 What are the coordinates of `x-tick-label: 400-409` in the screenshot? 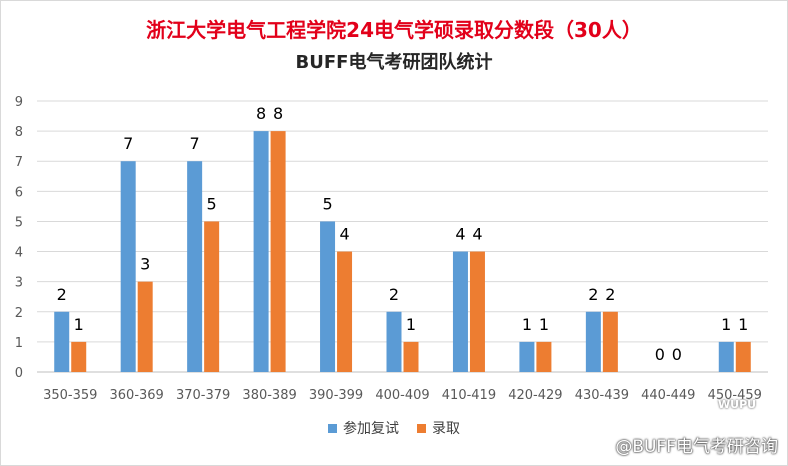 It's located at (402, 395).